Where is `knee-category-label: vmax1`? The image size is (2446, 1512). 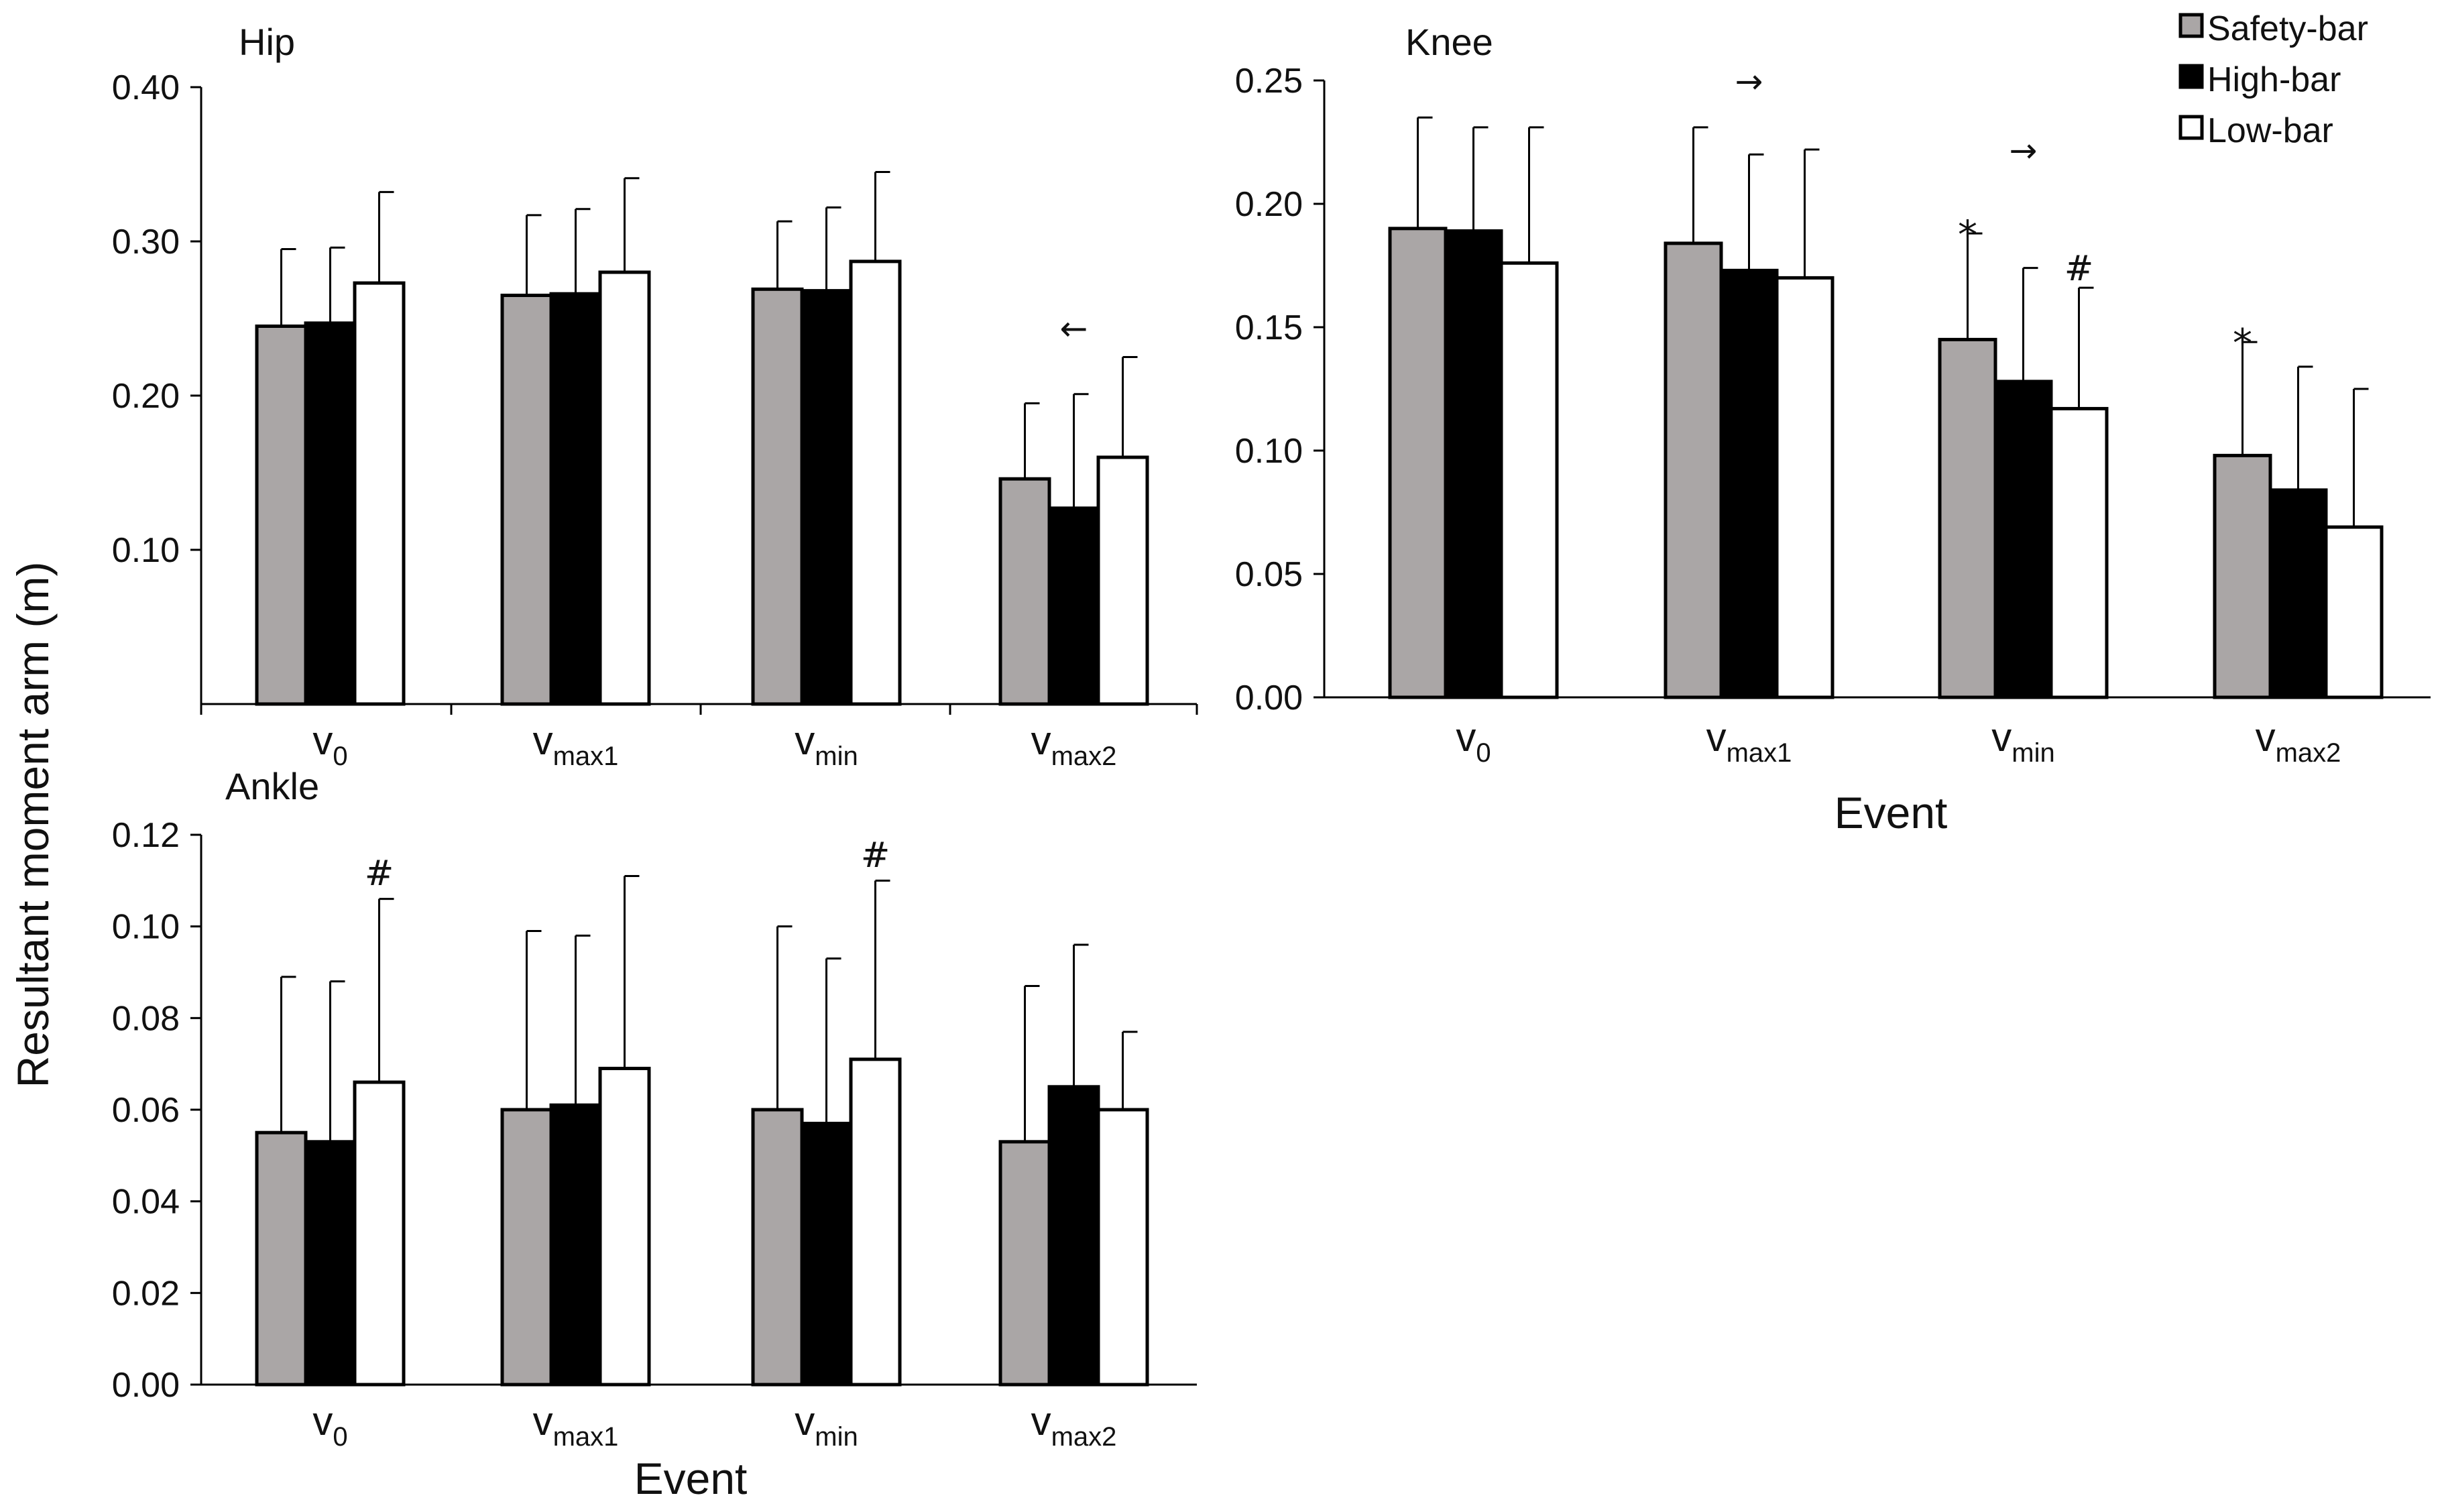 knee-category-label: vmax1 is located at coordinates (1749, 741).